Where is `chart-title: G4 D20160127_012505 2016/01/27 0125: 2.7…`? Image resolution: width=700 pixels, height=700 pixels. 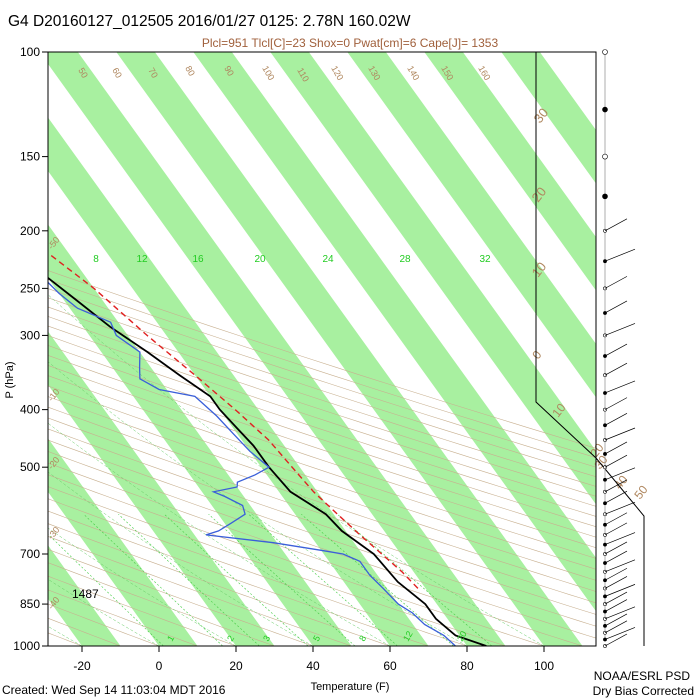 chart-title: G4 D20160127_012505 2016/01/27 0125: 2.7… is located at coordinates (209, 21).